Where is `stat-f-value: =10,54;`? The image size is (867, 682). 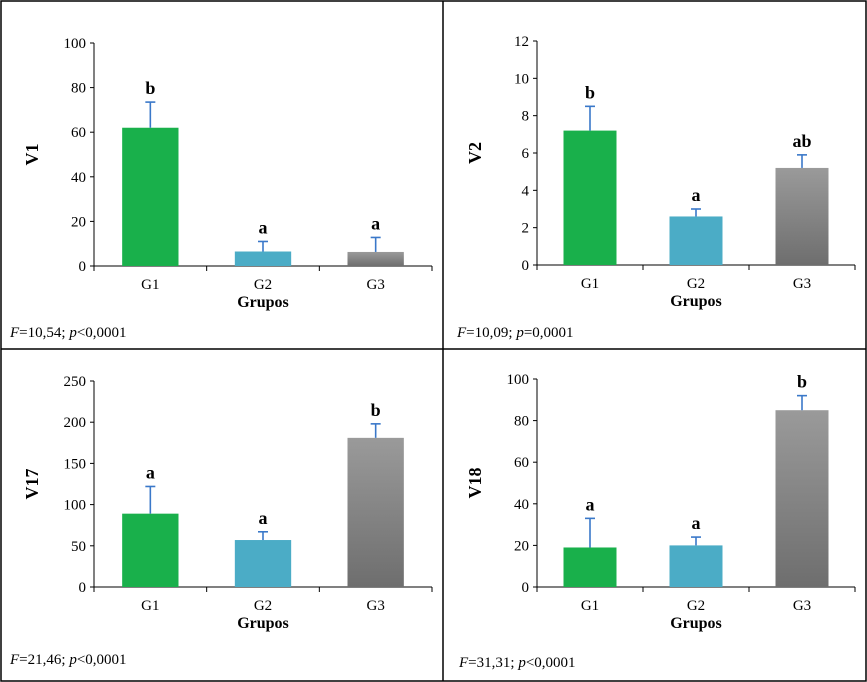 stat-f-value: =10,54; is located at coordinates (42, 333).